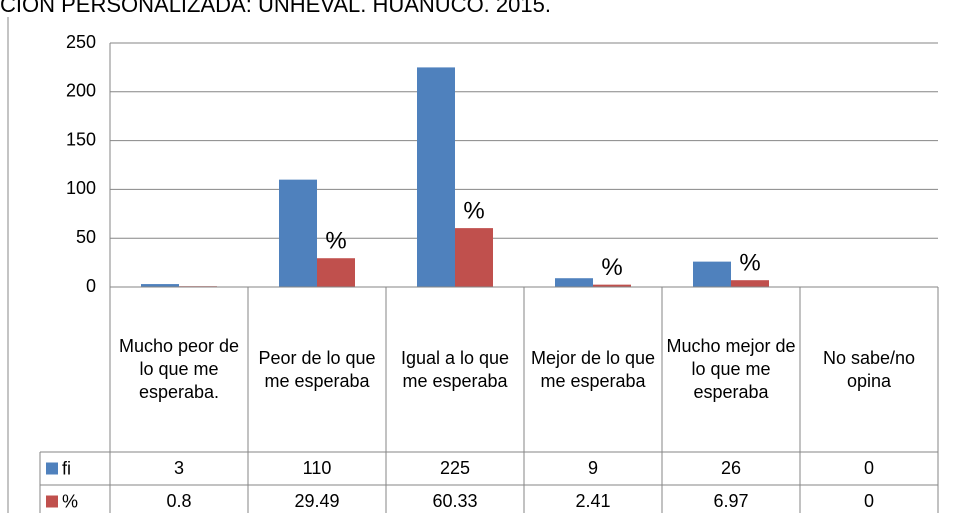 This screenshot has height=513, width=953. What do you see at coordinates (178, 468) in the screenshot?
I see `table-value: 3` at bounding box center [178, 468].